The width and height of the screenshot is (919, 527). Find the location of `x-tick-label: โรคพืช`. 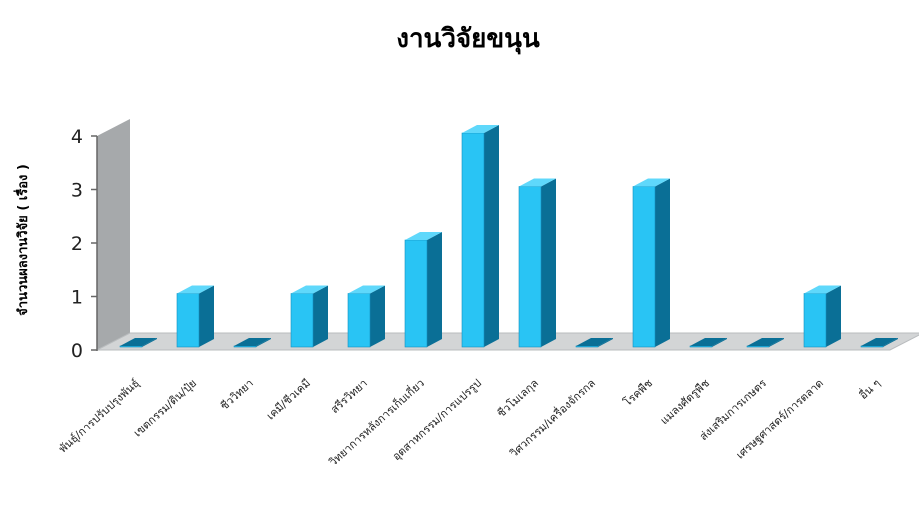

x-tick-label: โรคพืช is located at coordinates (637, 392).